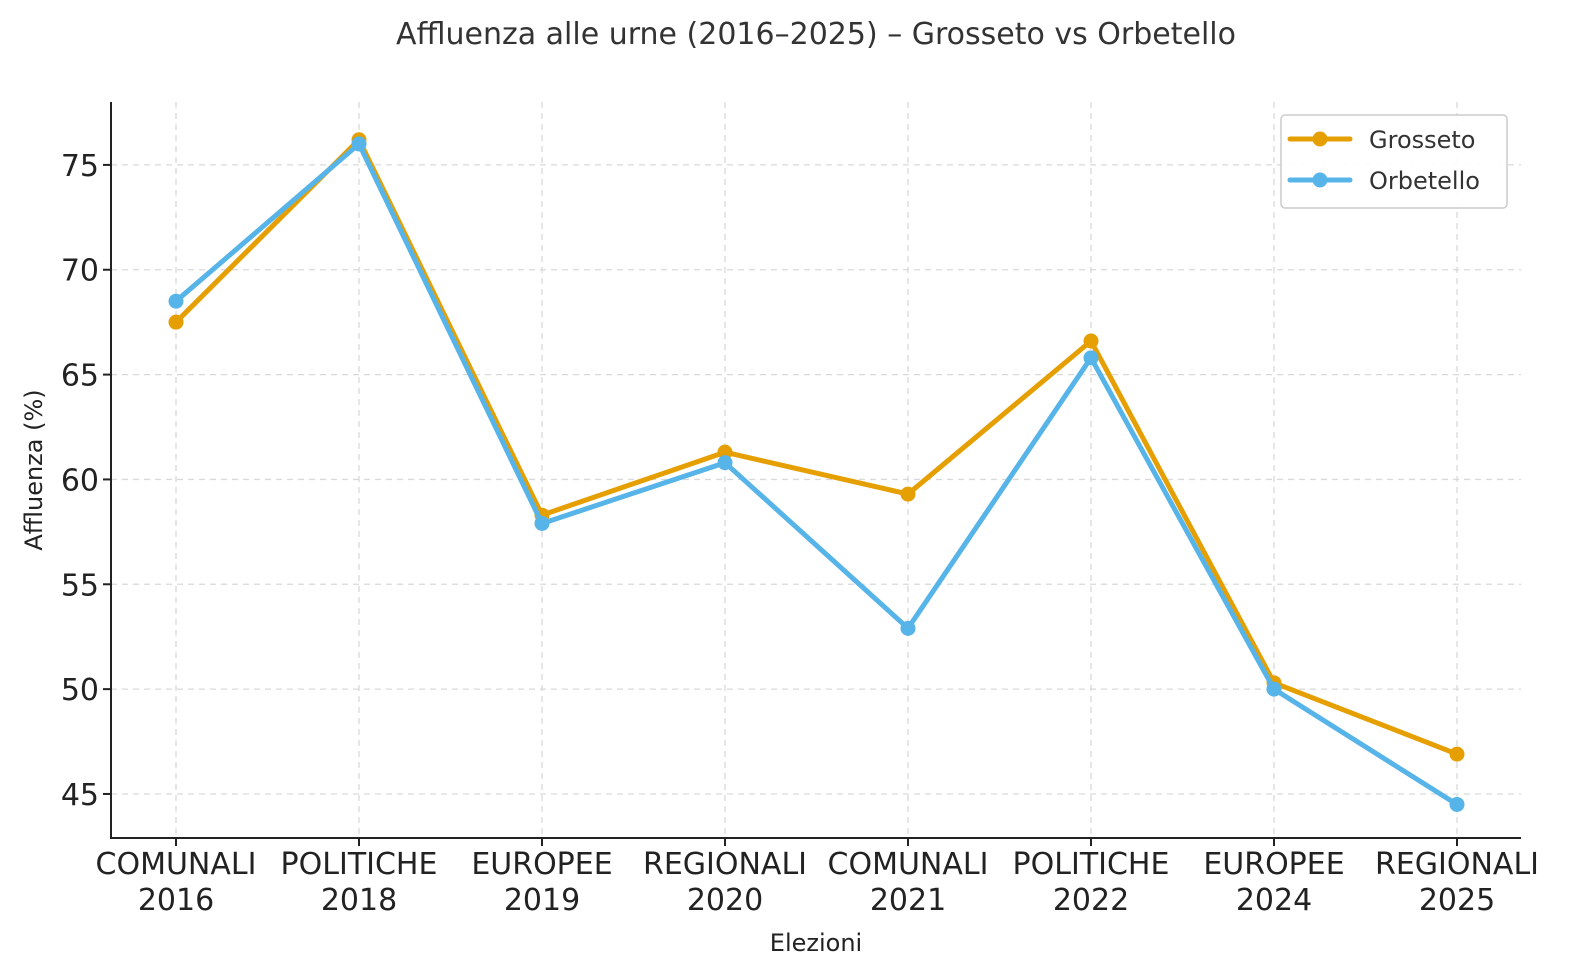 The height and width of the screenshot is (980, 1572). I want to click on x-axis-label: Elezioni, so click(816, 943).